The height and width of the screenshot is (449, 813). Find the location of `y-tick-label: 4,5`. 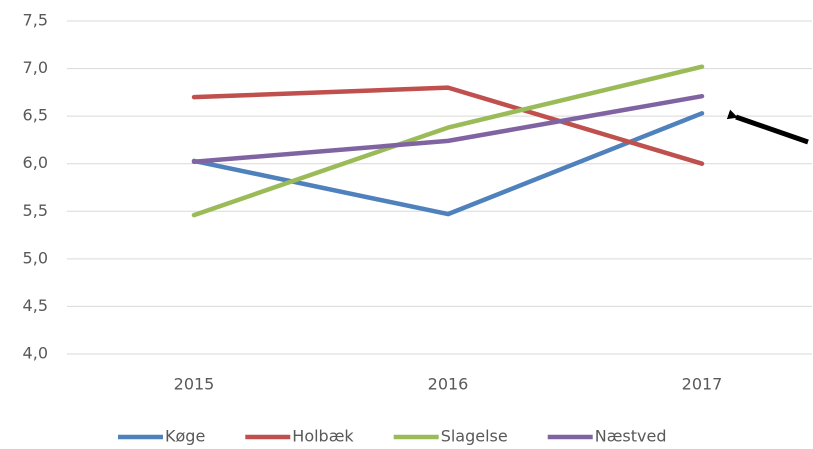

y-tick-label: 4,5 is located at coordinates (35, 305).